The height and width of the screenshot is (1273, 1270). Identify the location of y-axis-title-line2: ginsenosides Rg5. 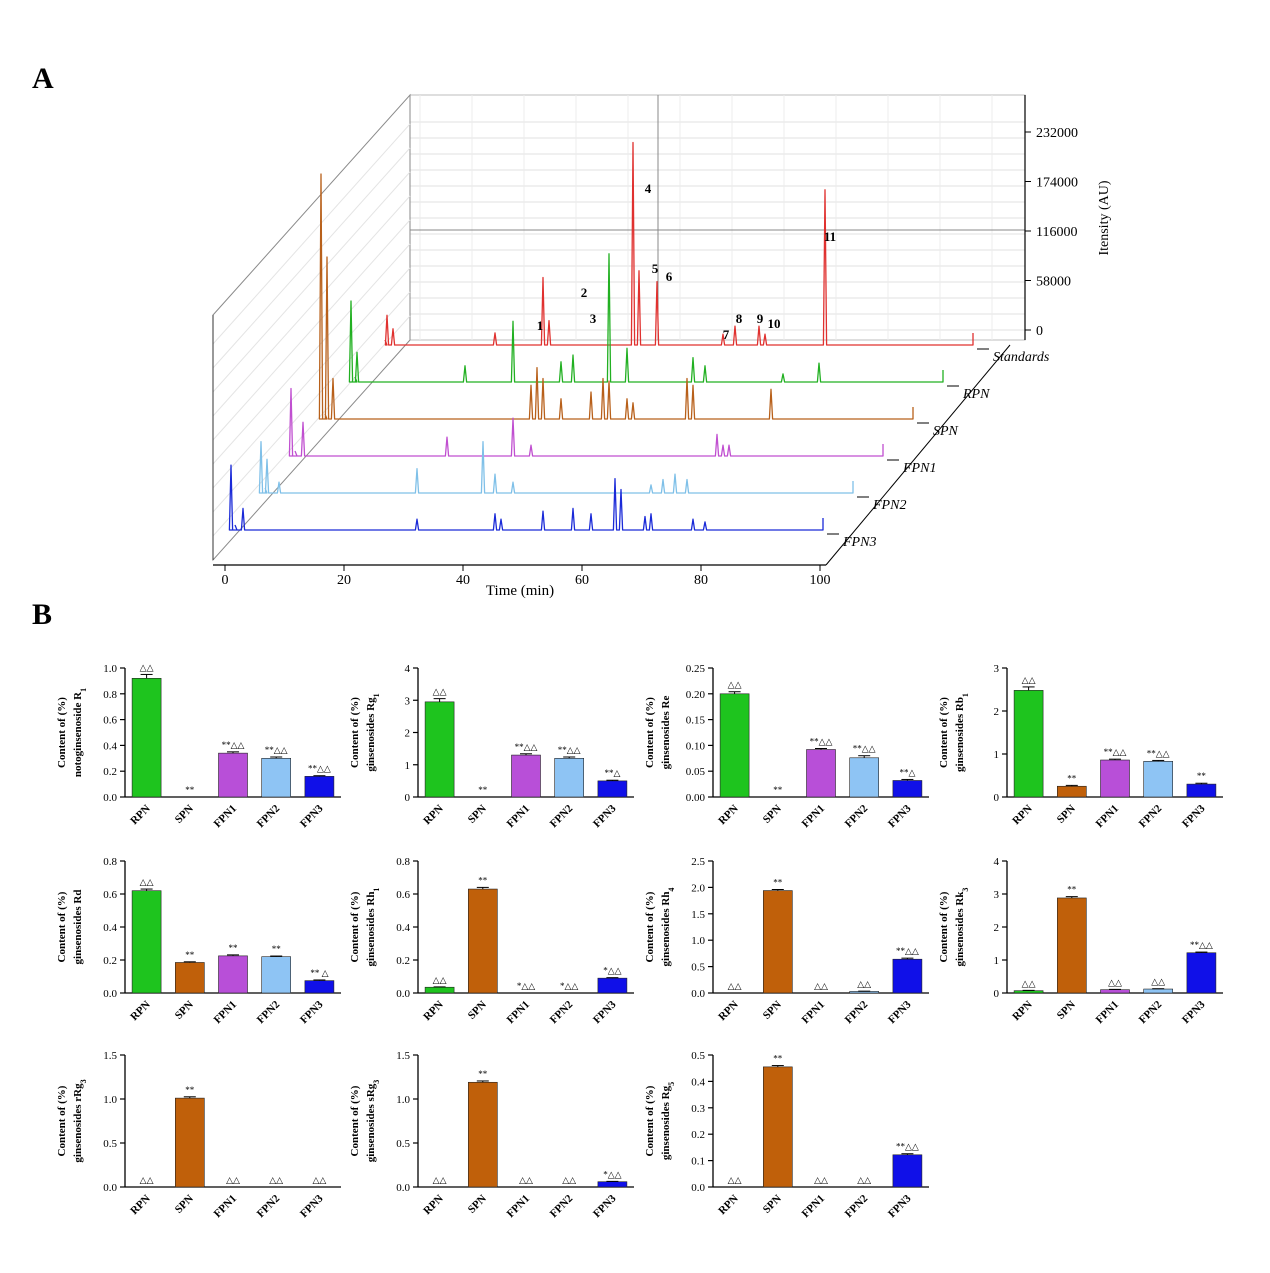
(668, 1121).